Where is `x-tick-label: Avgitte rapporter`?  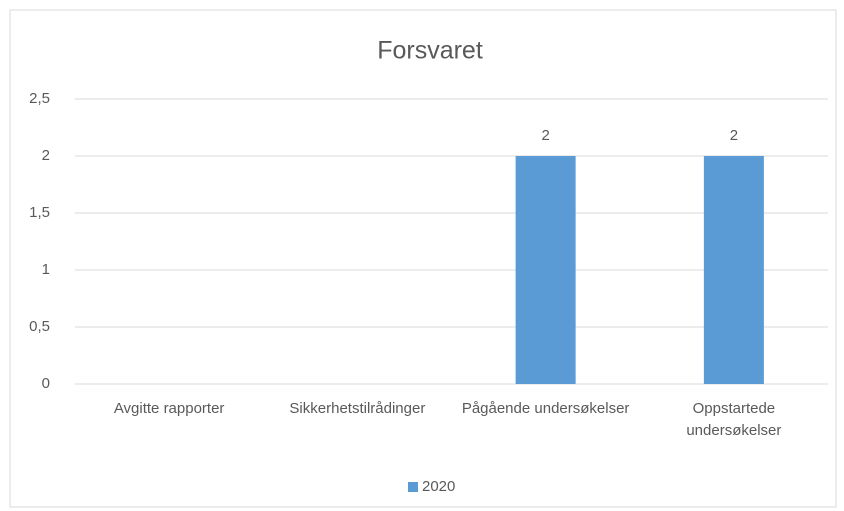
x-tick-label: Avgitte rapporter is located at coordinates (169, 408).